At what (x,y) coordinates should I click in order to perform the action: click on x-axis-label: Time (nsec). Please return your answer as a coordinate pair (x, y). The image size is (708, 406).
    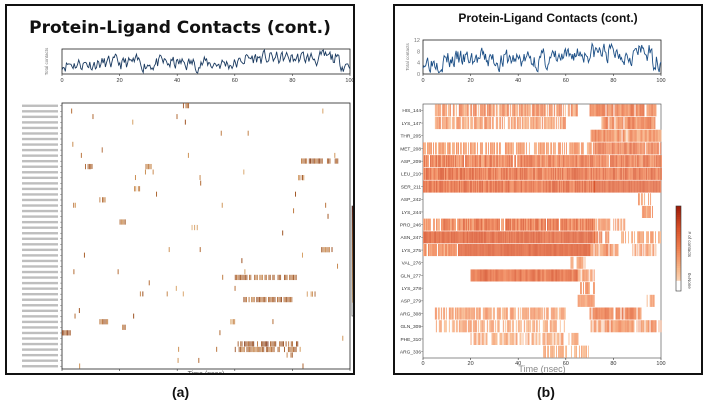
    Looking at the image, I should click on (206, 372).